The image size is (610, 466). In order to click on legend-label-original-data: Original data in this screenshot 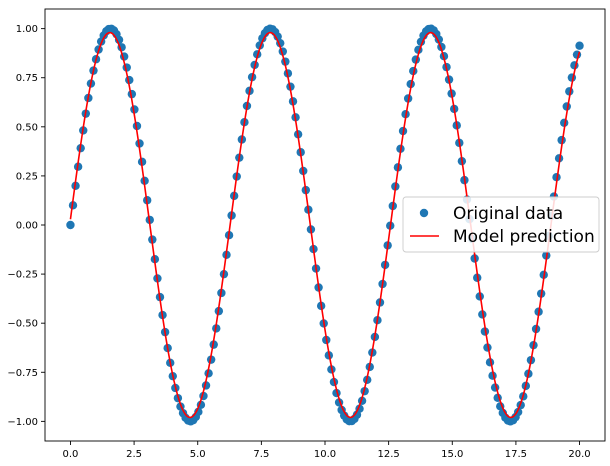, I will do `click(508, 214)`.